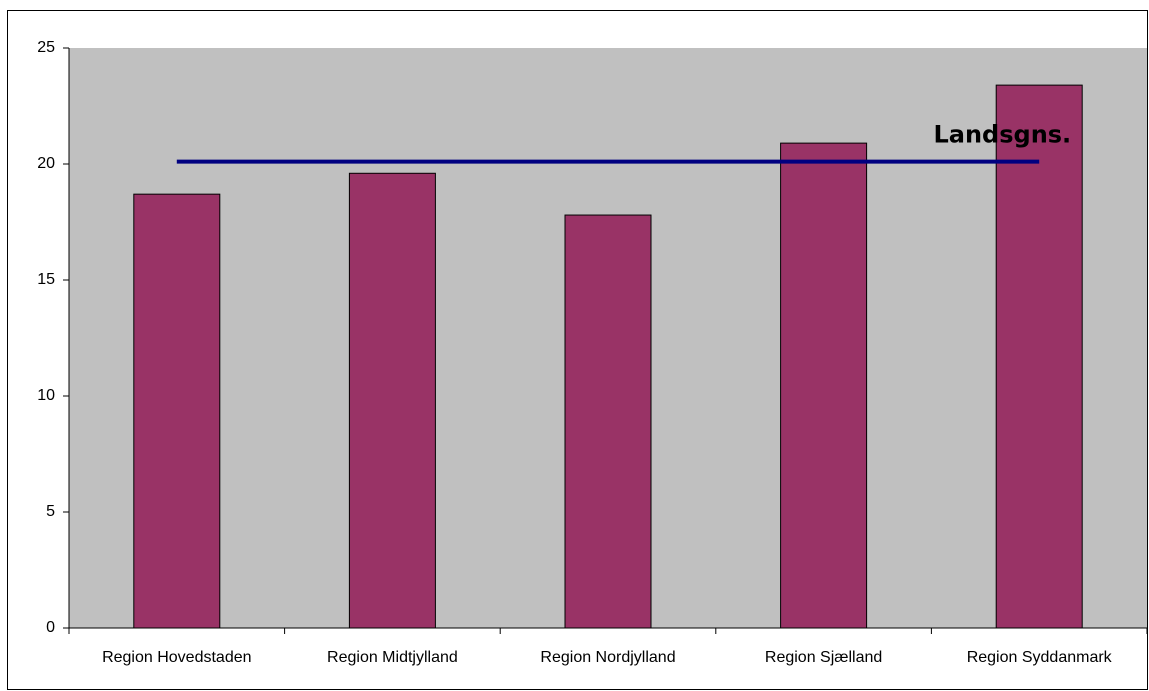  Describe the element at coordinates (46, 163) in the screenshot. I see `y-tick-label: 20` at that location.